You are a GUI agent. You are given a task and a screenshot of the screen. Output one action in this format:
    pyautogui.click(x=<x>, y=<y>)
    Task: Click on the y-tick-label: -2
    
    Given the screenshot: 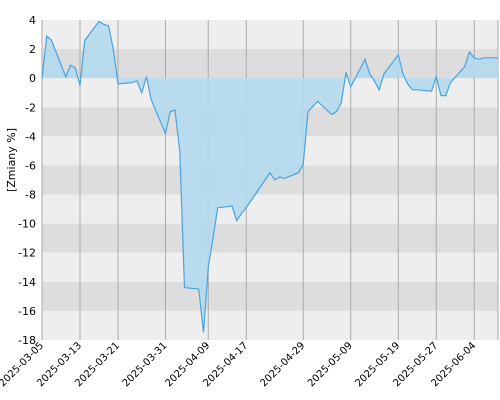 What is the action you would take?
    pyautogui.click(x=30, y=107)
    